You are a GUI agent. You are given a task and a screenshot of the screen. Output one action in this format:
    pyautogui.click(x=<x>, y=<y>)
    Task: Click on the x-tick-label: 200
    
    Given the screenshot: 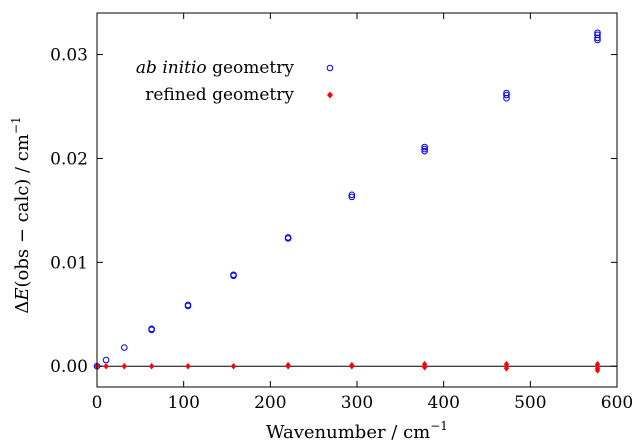 What is the action you would take?
    pyautogui.click(x=270, y=403)
    